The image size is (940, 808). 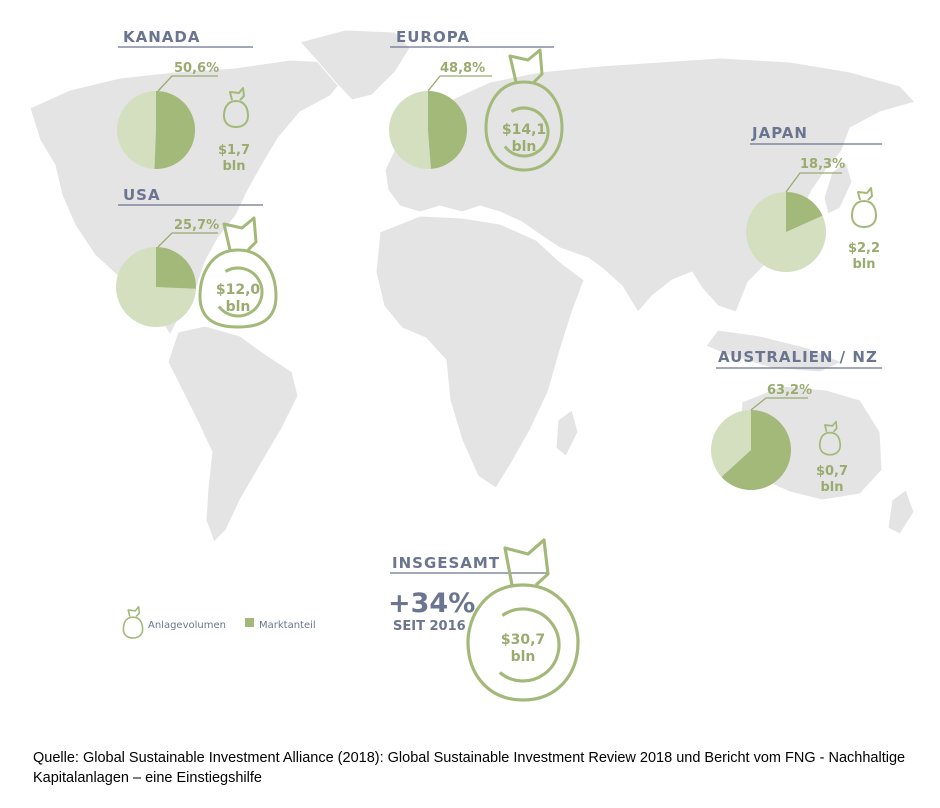 What do you see at coordinates (233, 166) in the screenshot?
I see `volume-unit-kanada: bln` at bounding box center [233, 166].